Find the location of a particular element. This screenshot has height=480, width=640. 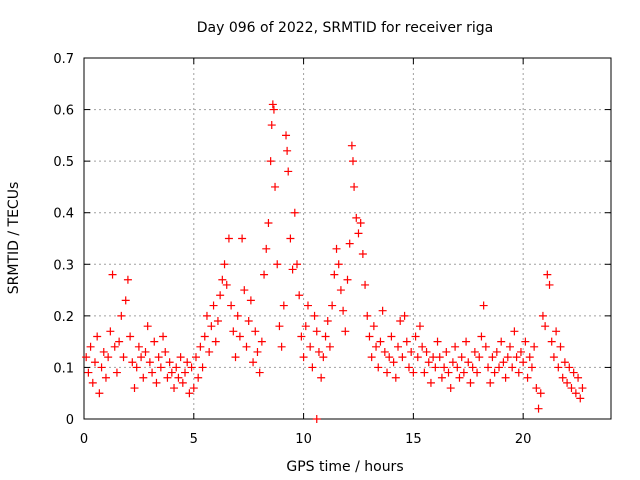

x-tick-label: 0 is located at coordinates (84, 439).